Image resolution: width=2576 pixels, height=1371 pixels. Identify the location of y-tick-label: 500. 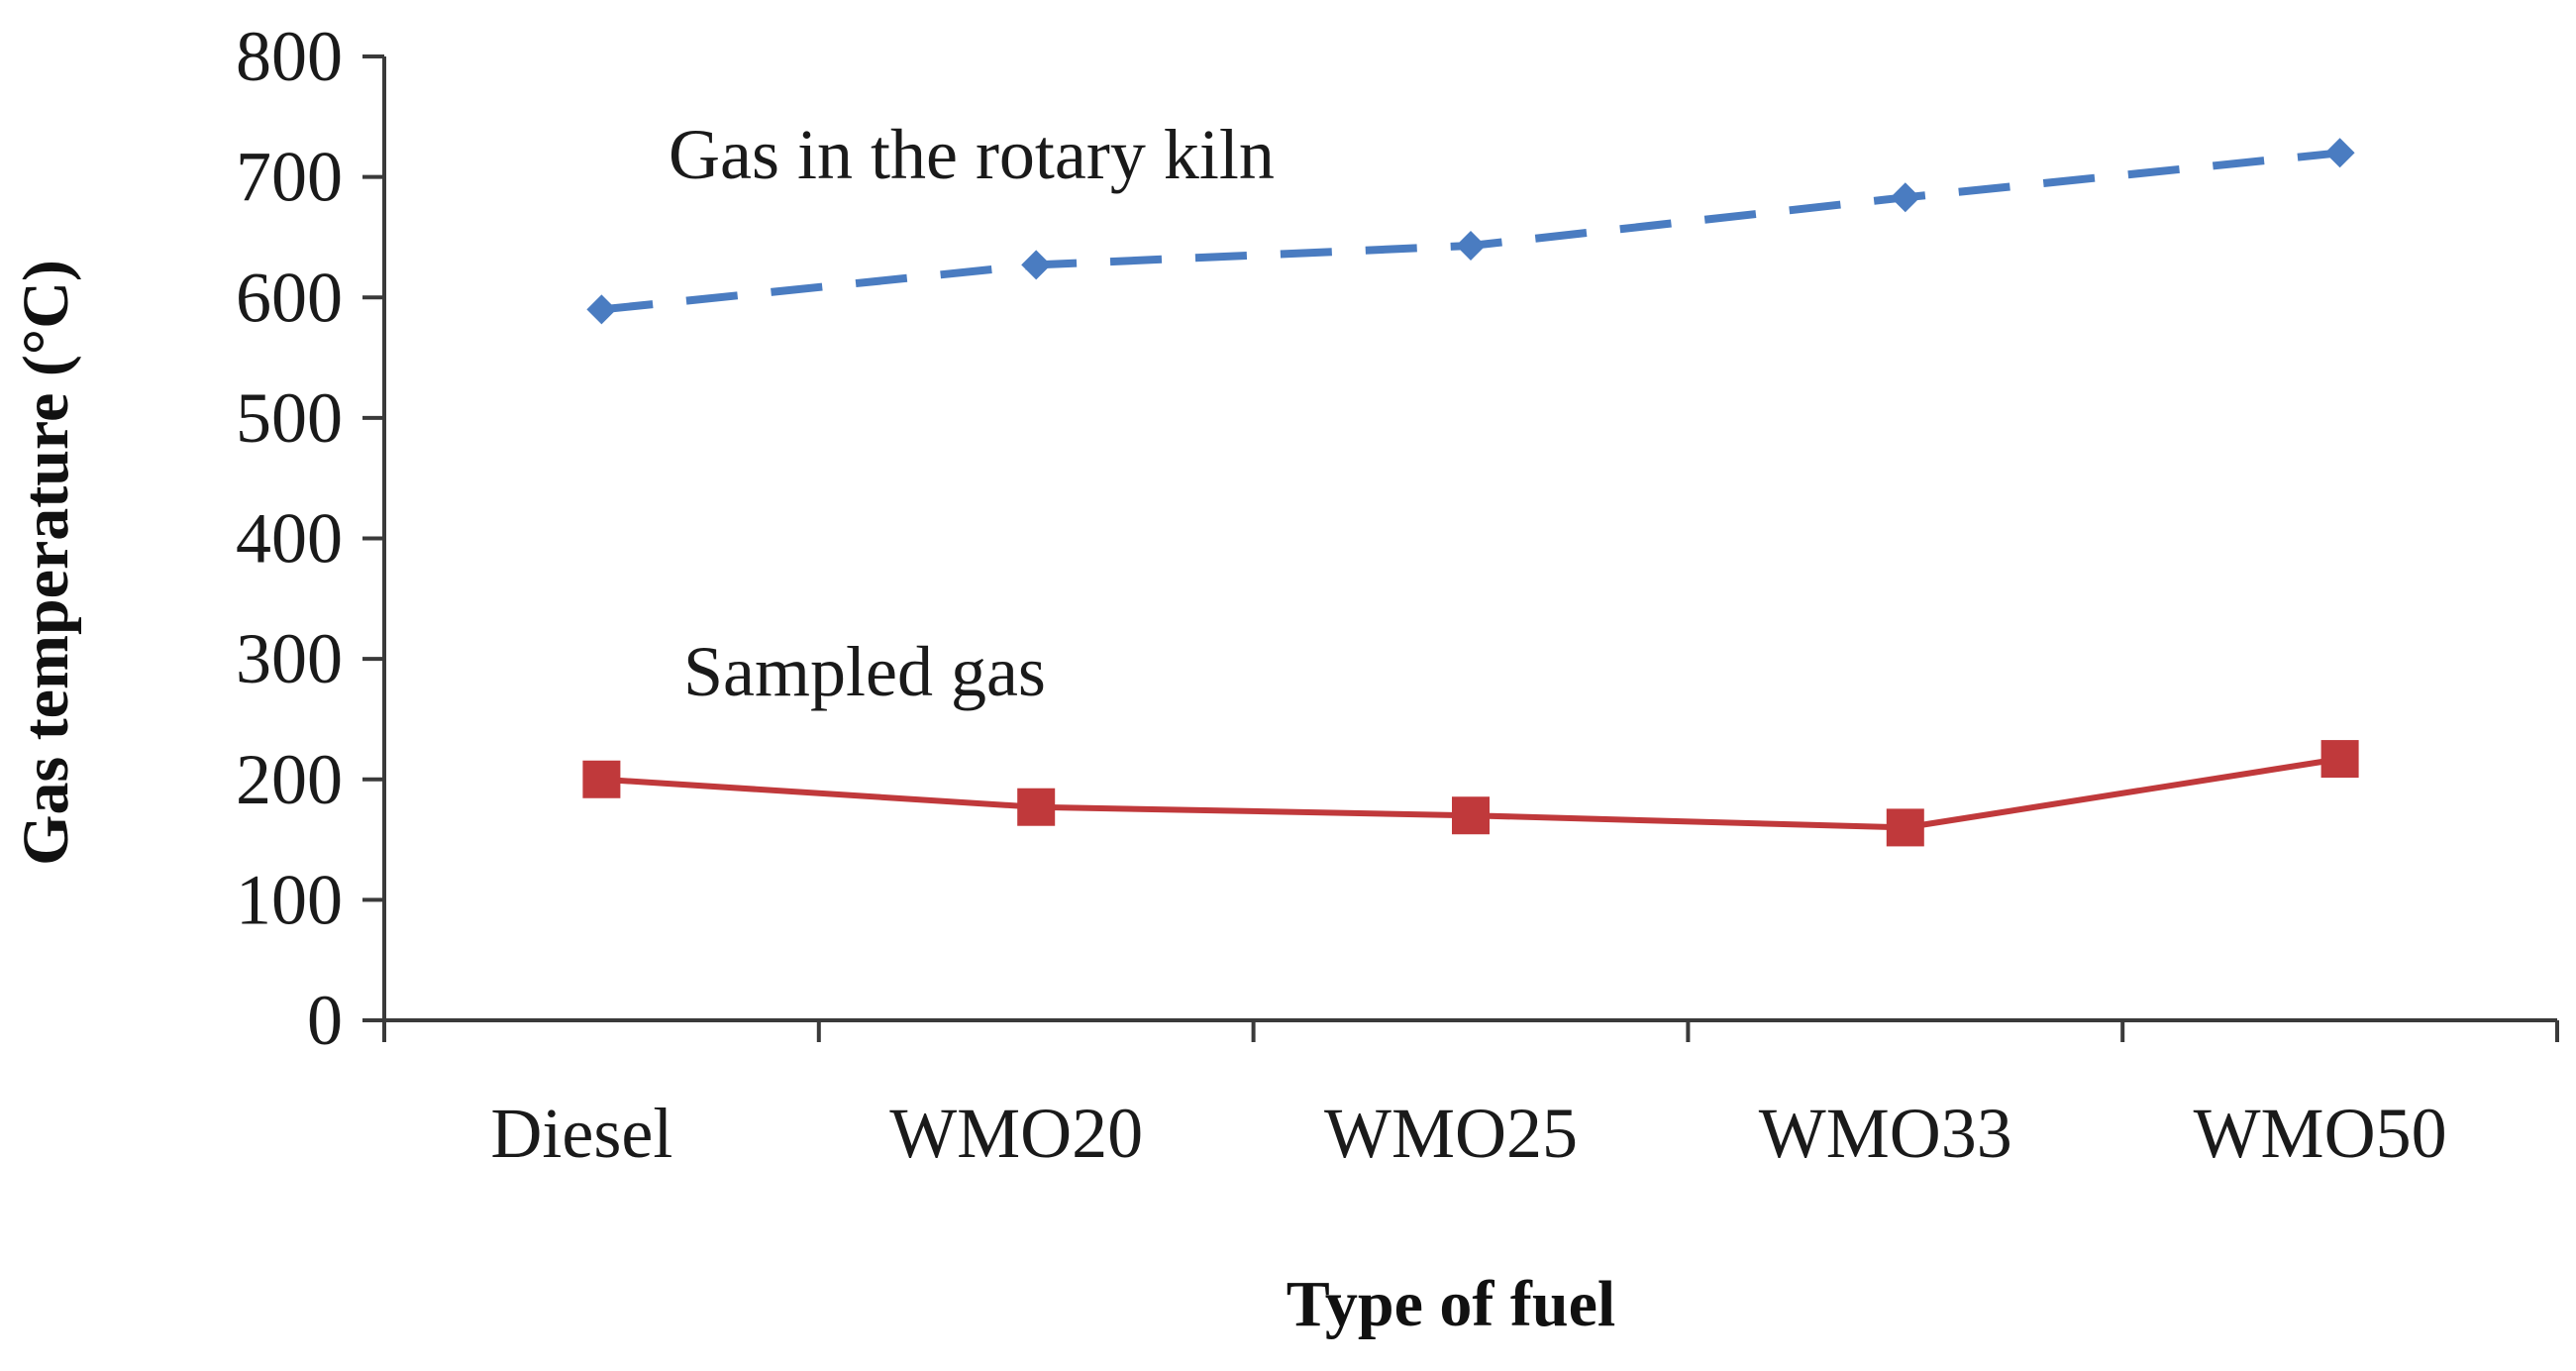
(289, 418).